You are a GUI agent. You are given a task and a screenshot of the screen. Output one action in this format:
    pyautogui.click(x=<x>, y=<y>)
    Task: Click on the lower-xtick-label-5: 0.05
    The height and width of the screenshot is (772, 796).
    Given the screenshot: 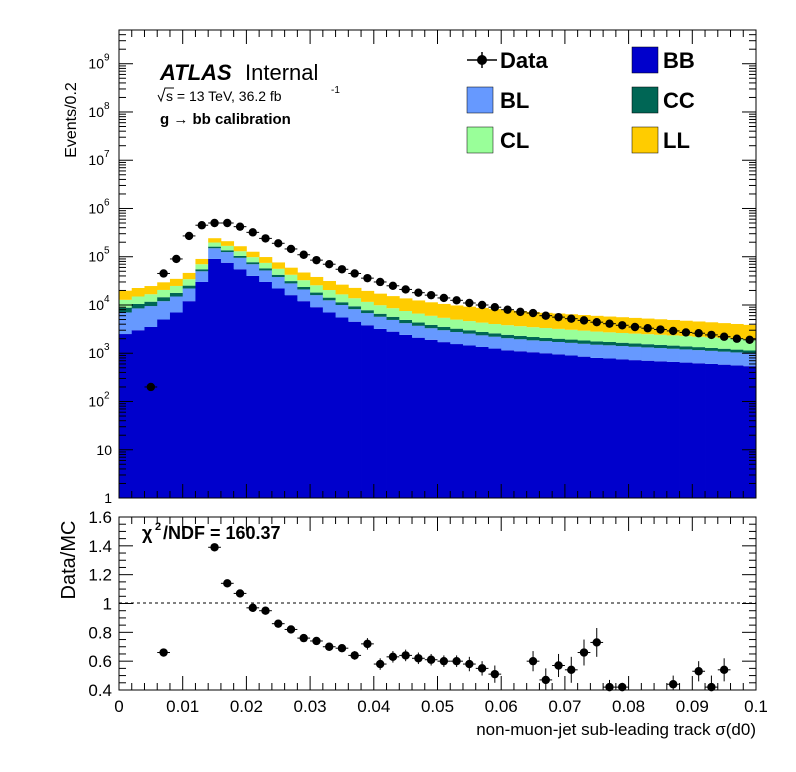 What is the action you would take?
    pyautogui.click(x=437, y=706)
    